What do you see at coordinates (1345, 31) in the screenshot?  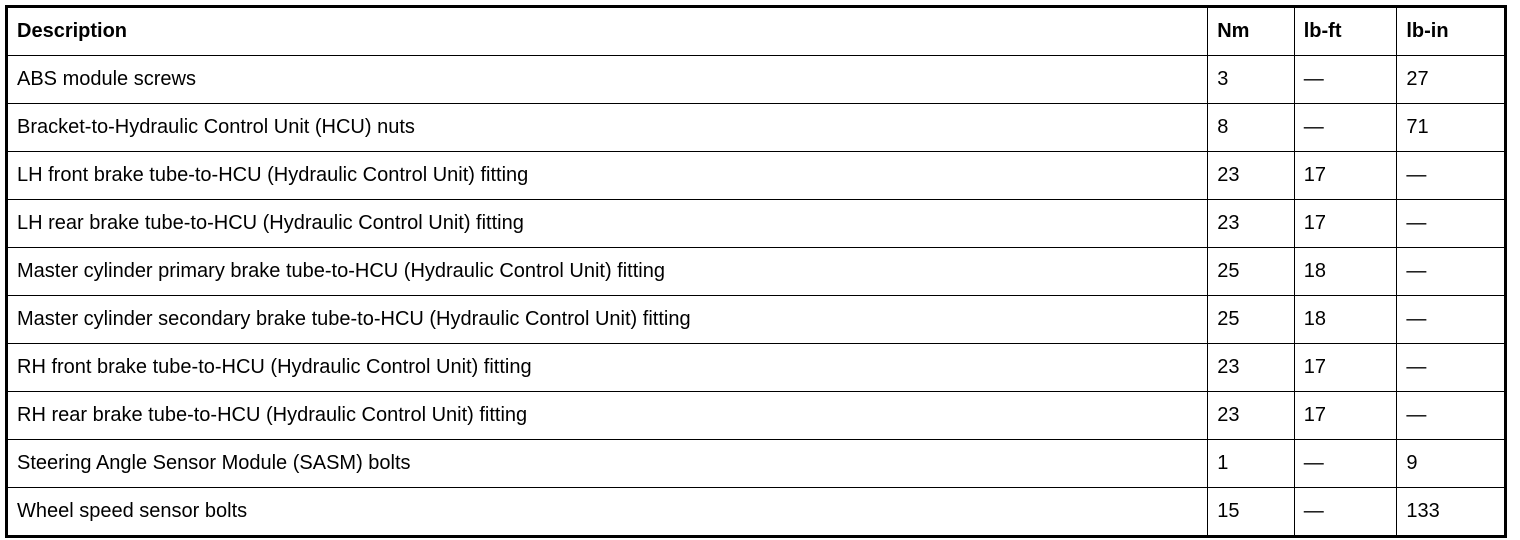 I see `header-lb-ft: lb-ft` at bounding box center [1345, 31].